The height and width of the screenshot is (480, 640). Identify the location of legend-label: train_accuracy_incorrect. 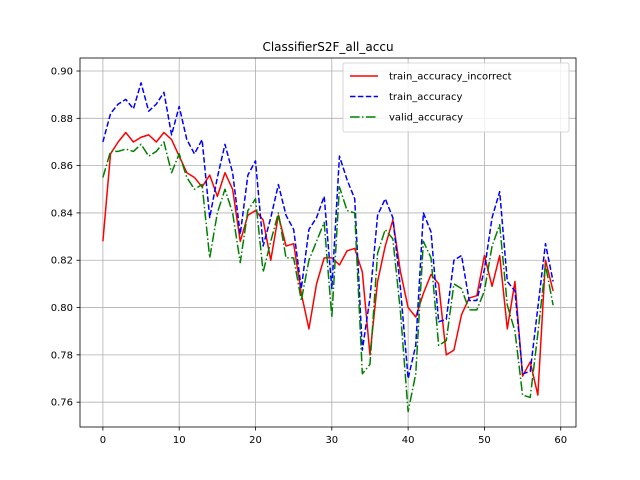
(450, 77).